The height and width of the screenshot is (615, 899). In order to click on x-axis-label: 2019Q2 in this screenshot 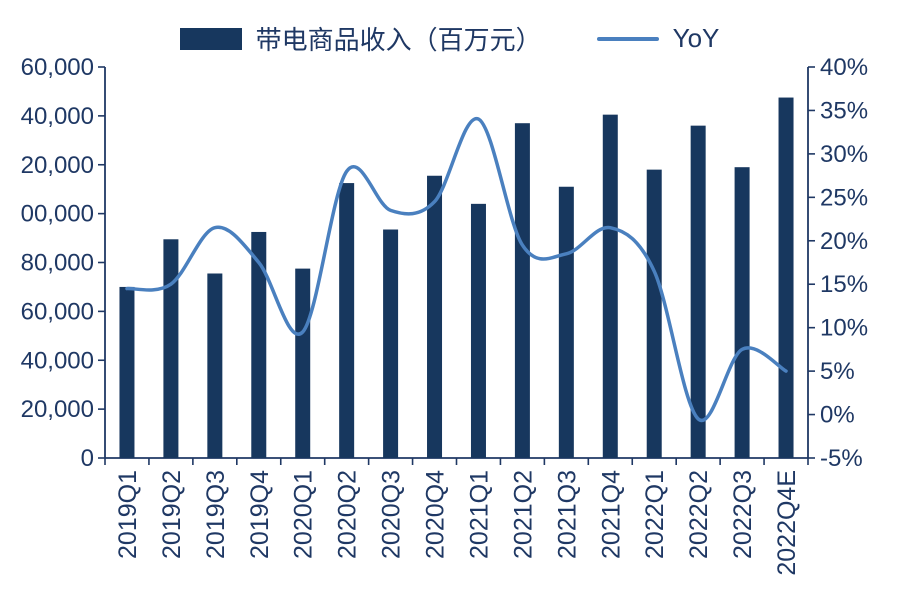, I will do `click(172, 514)`.